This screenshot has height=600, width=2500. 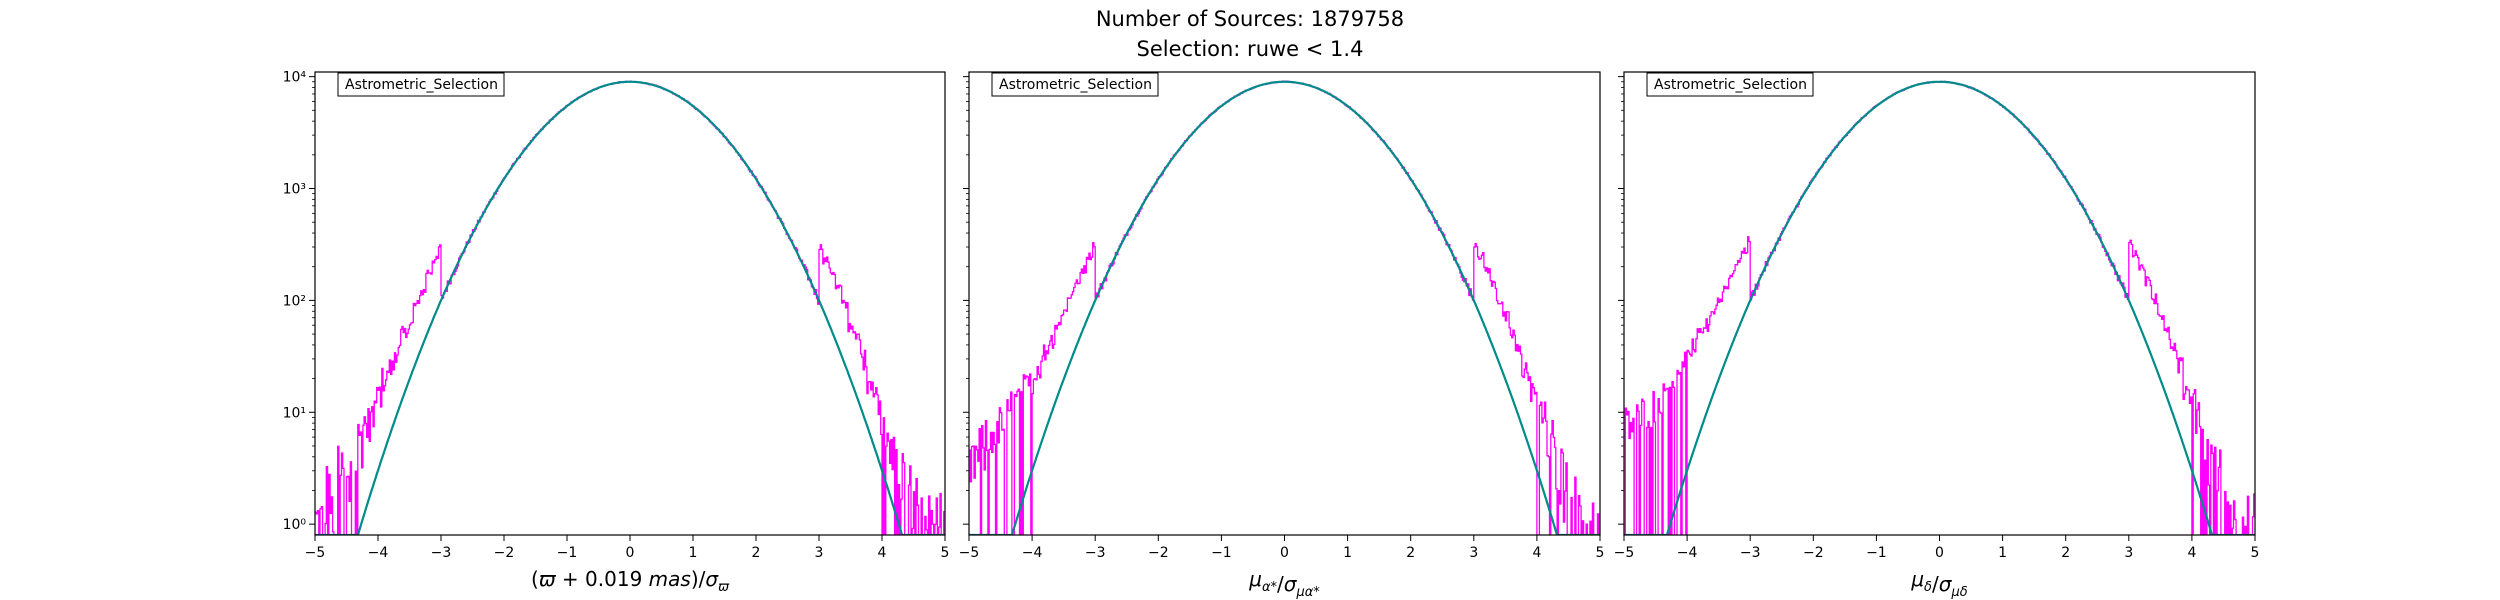 I want to click on y-tick-label: 10², so click(x=294, y=301).